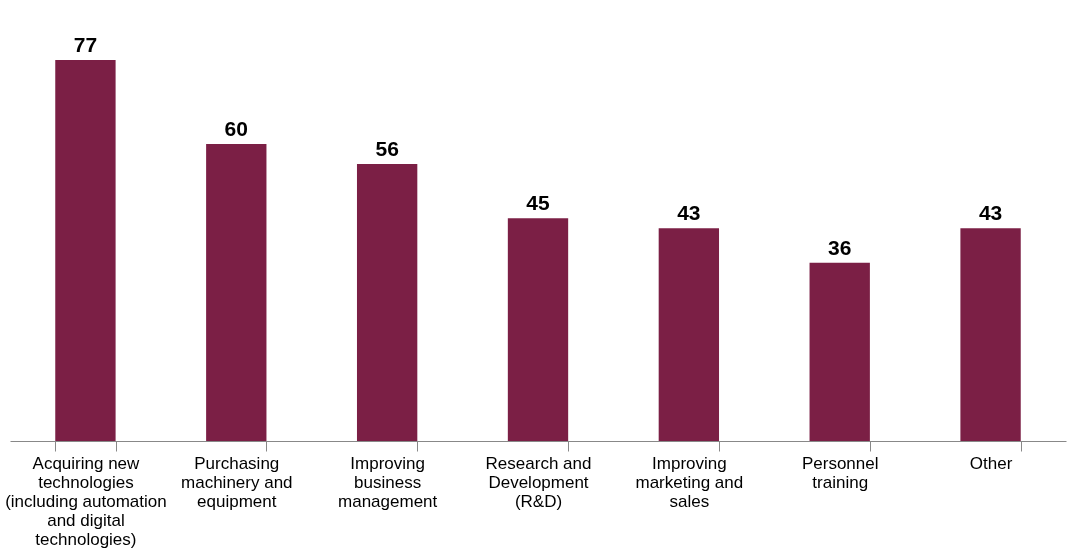 This screenshot has width=1071, height=549. What do you see at coordinates (237, 482) in the screenshot?
I see `x-tick-label: Purchasing machinery and equipment` at bounding box center [237, 482].